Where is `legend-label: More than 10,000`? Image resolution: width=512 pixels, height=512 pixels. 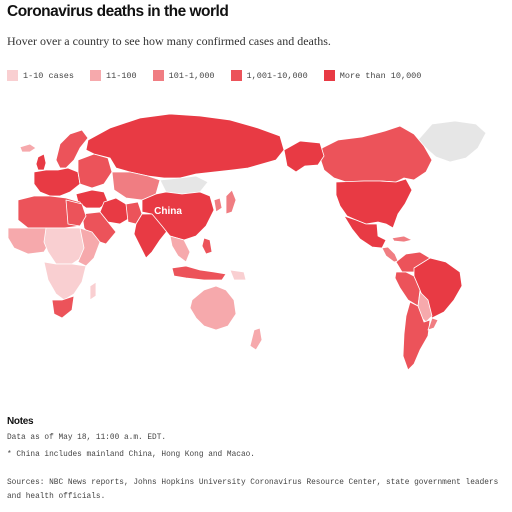
legend-label: More than 10,000 is located at coordinates (380, 75).